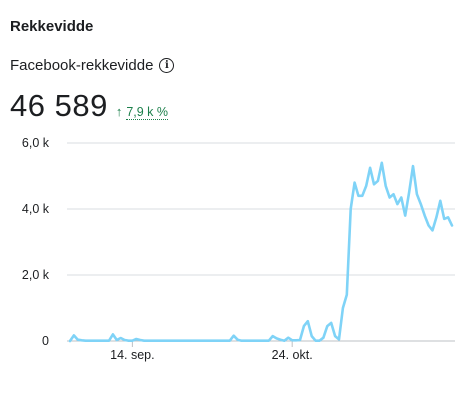  What do you see at coordinates (45, 341) in the screenshot?
I see `y-tick-label: 0` at bounding box center [45, 341].